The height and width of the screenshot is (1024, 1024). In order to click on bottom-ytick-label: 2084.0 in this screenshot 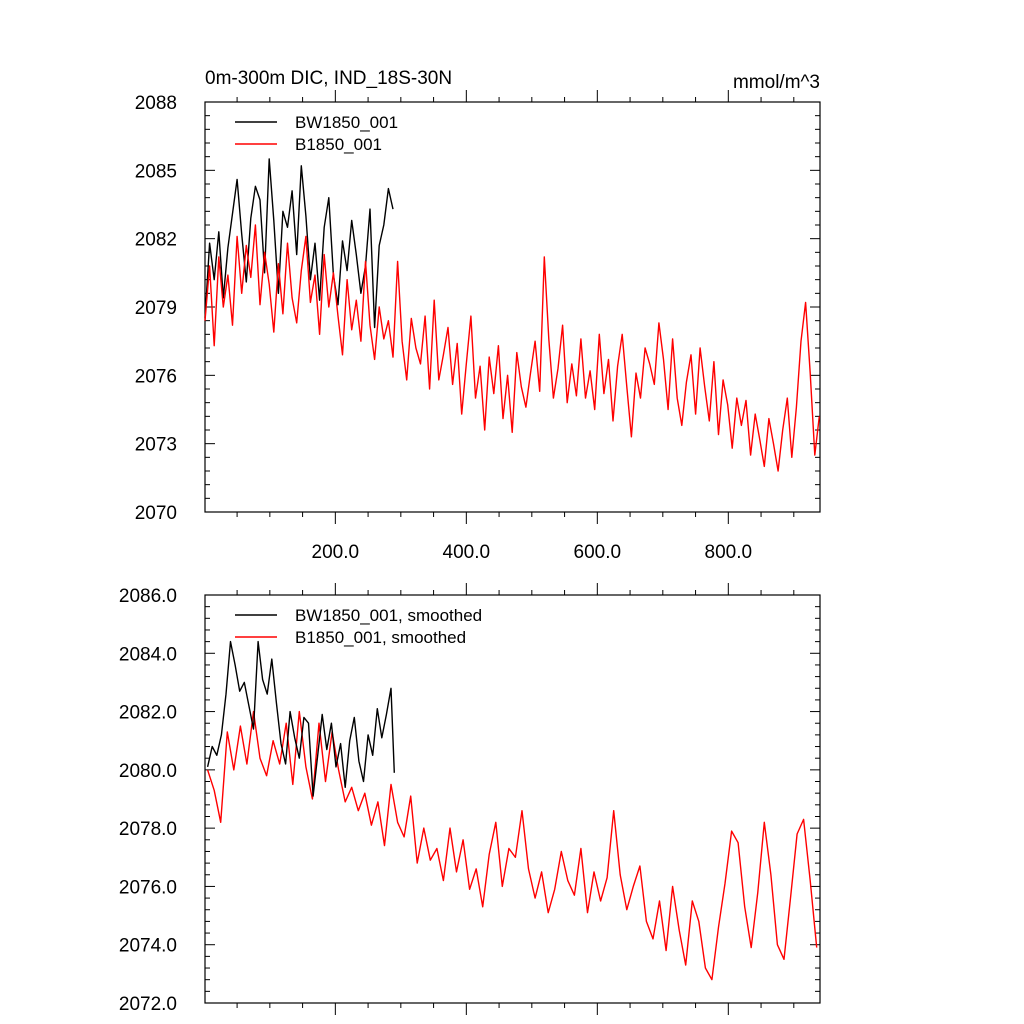, I will do `click(148, 654)`.